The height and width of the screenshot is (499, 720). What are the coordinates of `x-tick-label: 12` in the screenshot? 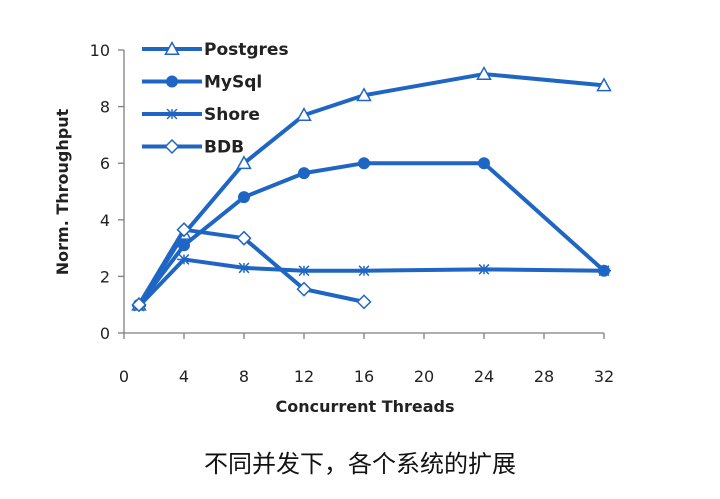 It's located at (304, 376).